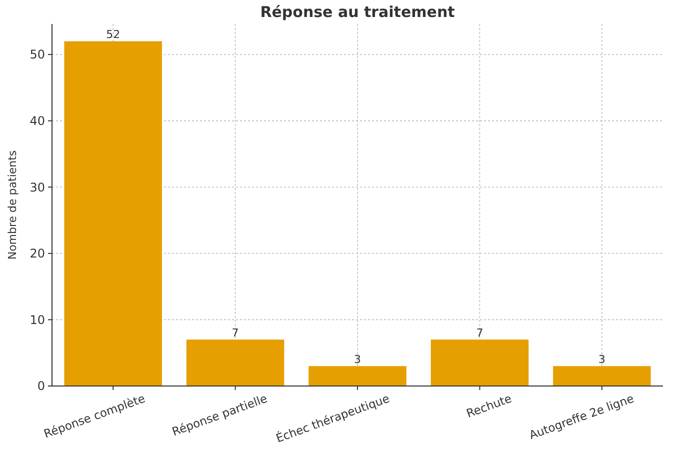  Describe the element at coordinates (357, 12) in the screenshot. I see `chart-title: Réponse au traitement` at that location.